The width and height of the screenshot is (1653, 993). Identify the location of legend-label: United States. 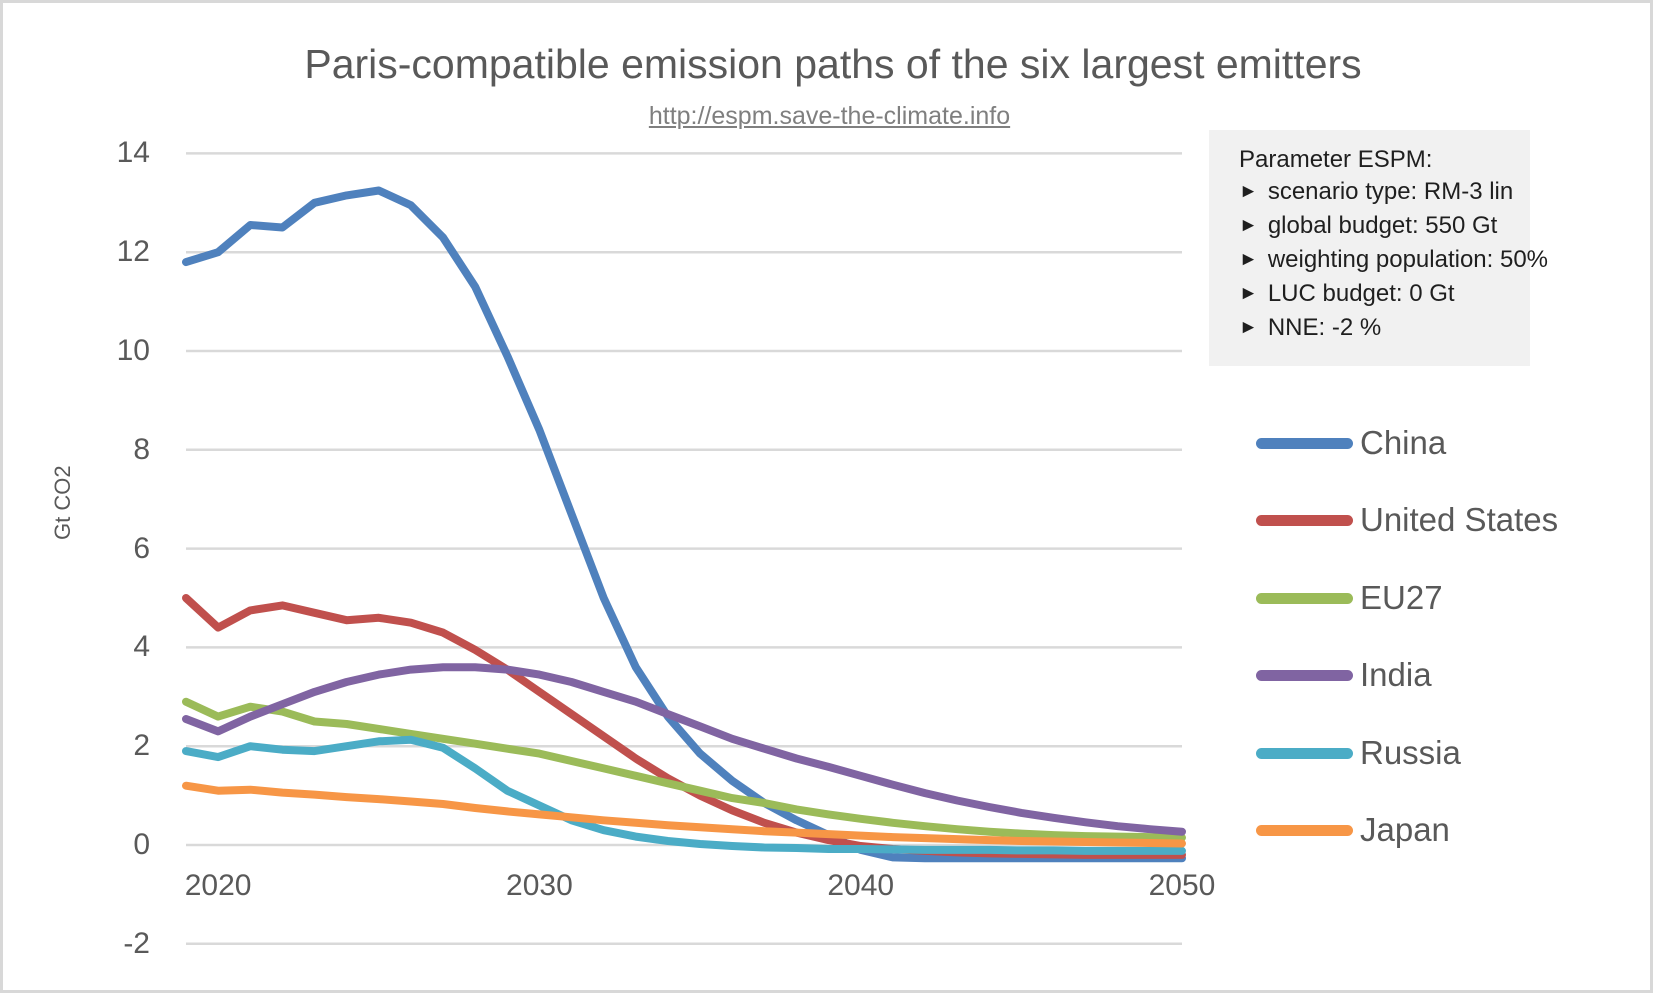
(1459, 519).